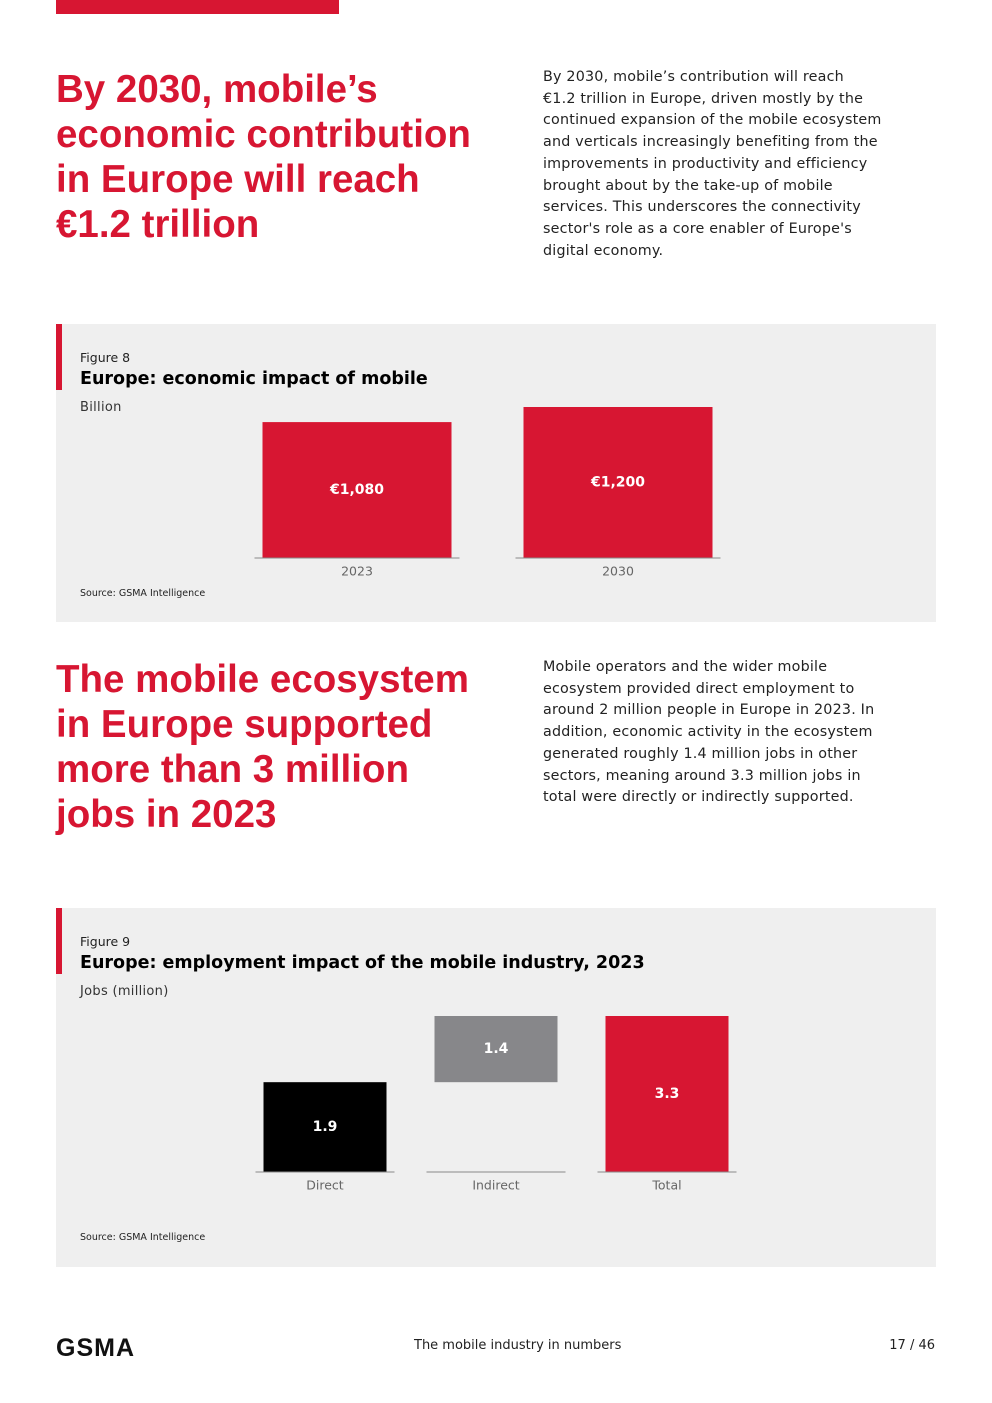 The width and height of the screenshot is (992, 1403). Describe the element at coordinates (357, 571) in the screenshot. I see `x-tick-label: 2023` at that location.